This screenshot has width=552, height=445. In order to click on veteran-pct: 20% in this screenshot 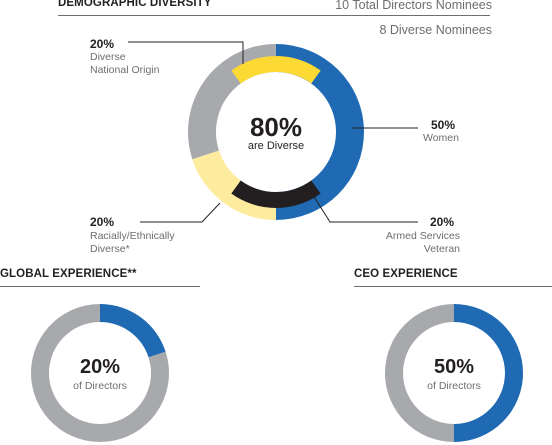, I will do `click(442, 222)`.